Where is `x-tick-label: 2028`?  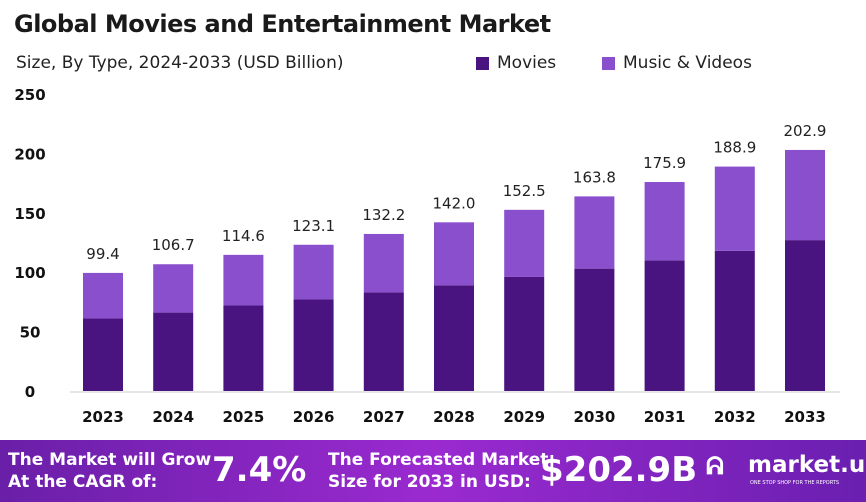 x-tick-label: 2028 is located at coordinates (454, 417).